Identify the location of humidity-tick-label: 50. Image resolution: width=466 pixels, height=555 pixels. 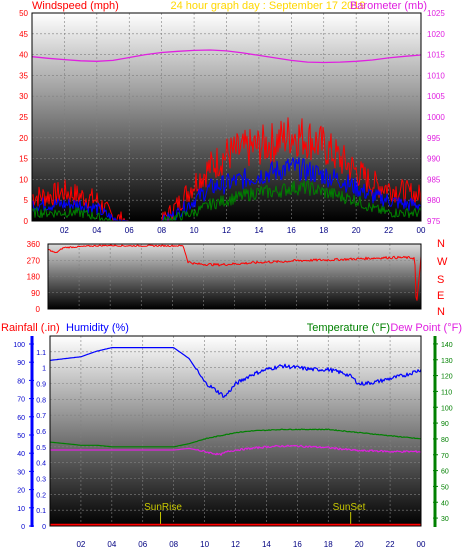
(21, 436).